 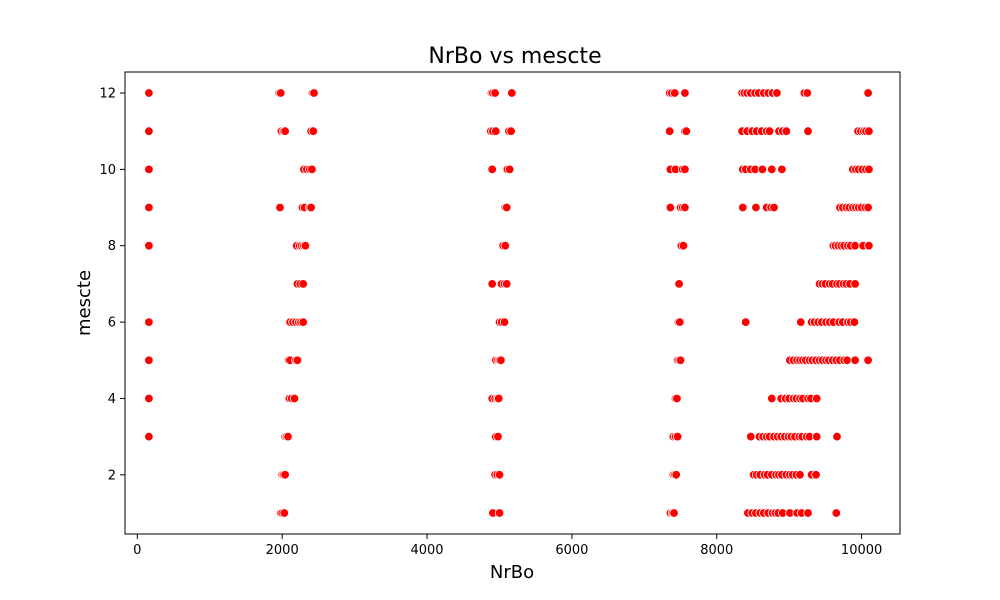 What do you see at coordinates (112, 323) in the screenshot?
I see `y-tick-label: 6` at bounding box center [112, 323].